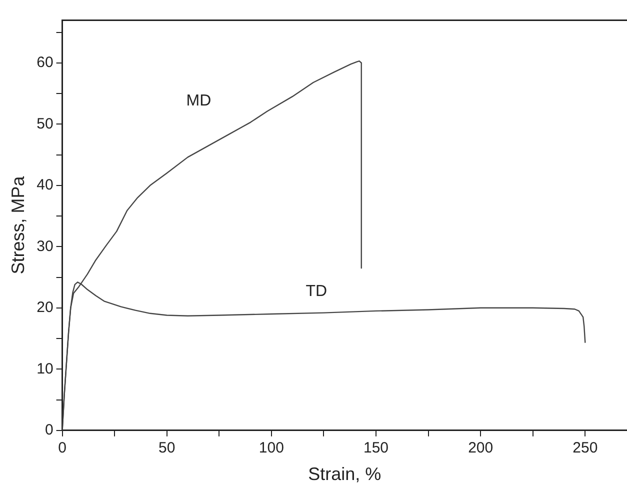 Image resolution: width=627 pixels, height=492 pixels. What do you see at coordinates (18, 224) in the screenshot?
I see `y-axis-title: Stress, MPa` at bounding box center [18, 224].